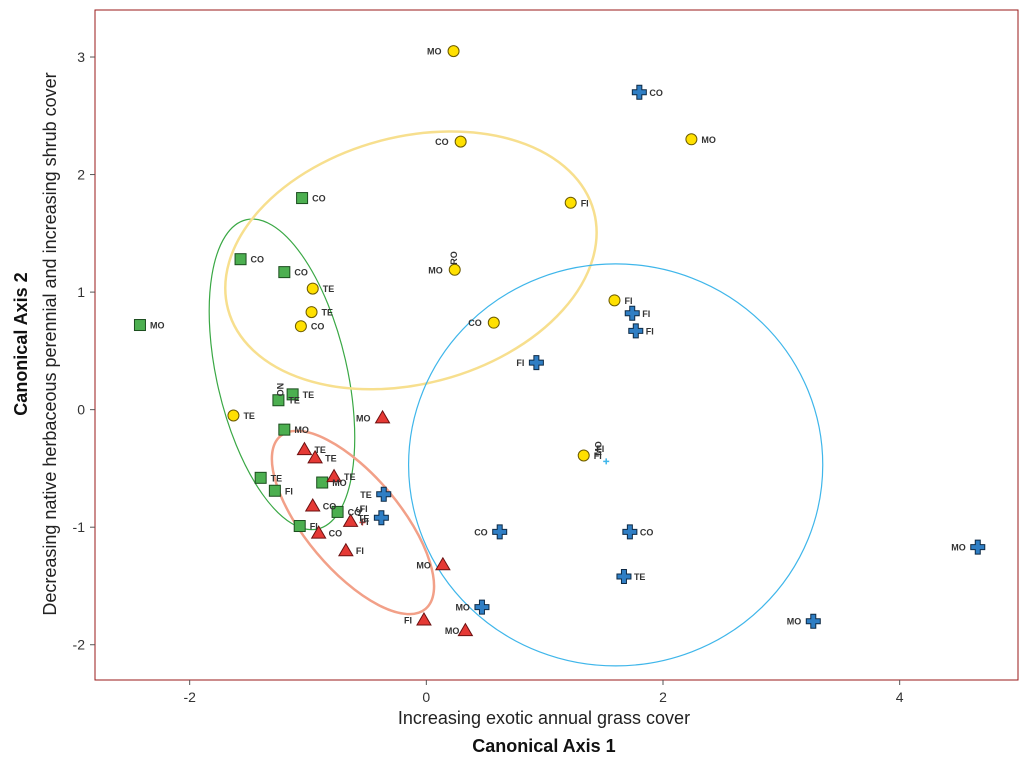 The width and height of the screenshot is (1020, 759). What do you see at coordinates (81, 410) in the screenshot?
I see `y-tick-label: 0` at bounding box center [81, 410].